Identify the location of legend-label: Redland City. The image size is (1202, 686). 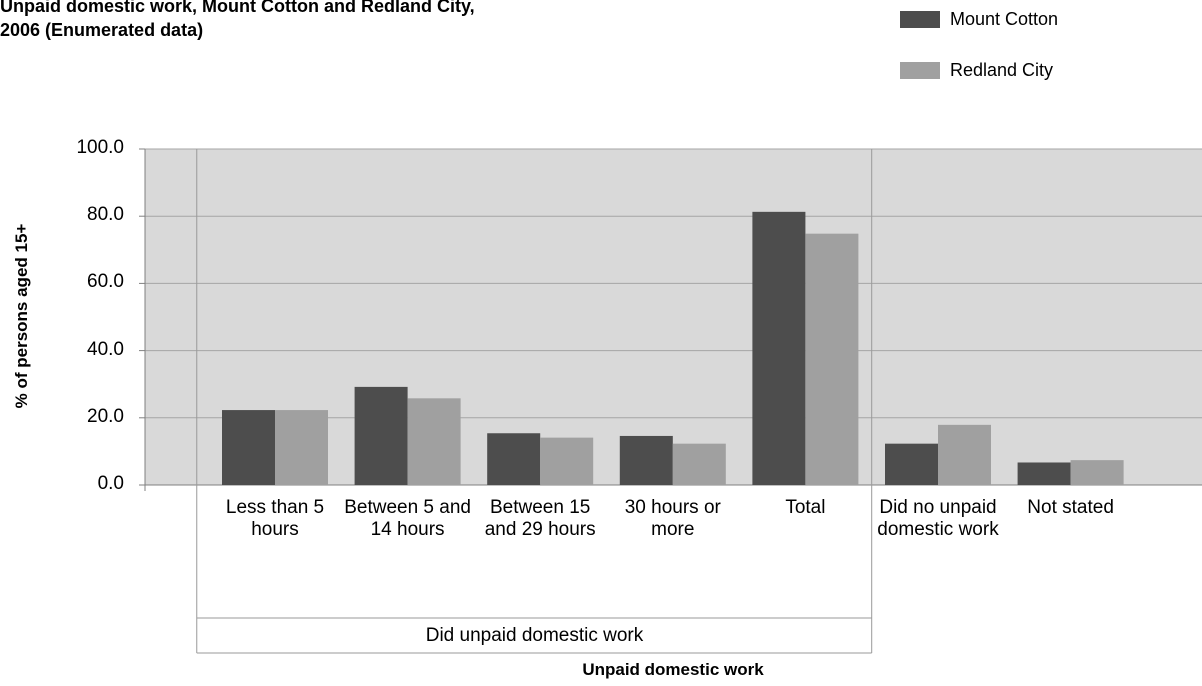
(1002, 70).